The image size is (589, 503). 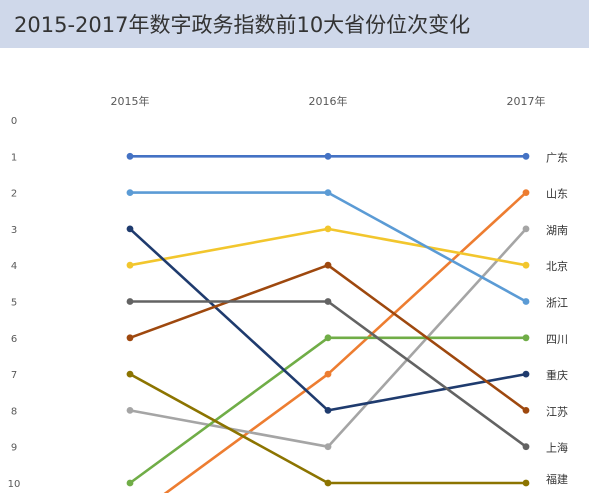 What do you see at coordinates (526, 101) in the screenshot?
I see `x-tick-label: 2017年` at bounding box center [526, 101].